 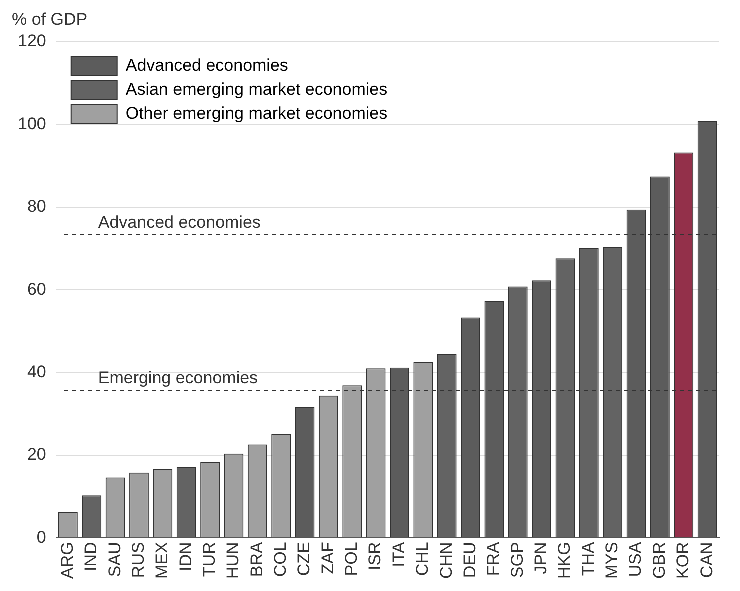 I want to click on legend-label: Other emerging market economies, so click(x=257, y=114).